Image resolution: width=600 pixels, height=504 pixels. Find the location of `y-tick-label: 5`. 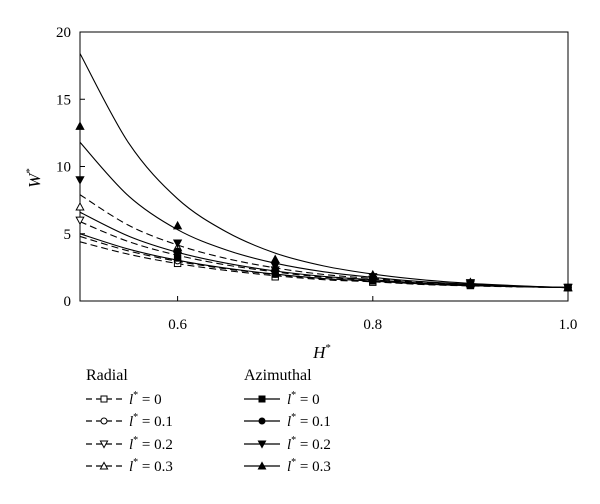

y-tick-label: 5 is located at coordinates (68, 235).